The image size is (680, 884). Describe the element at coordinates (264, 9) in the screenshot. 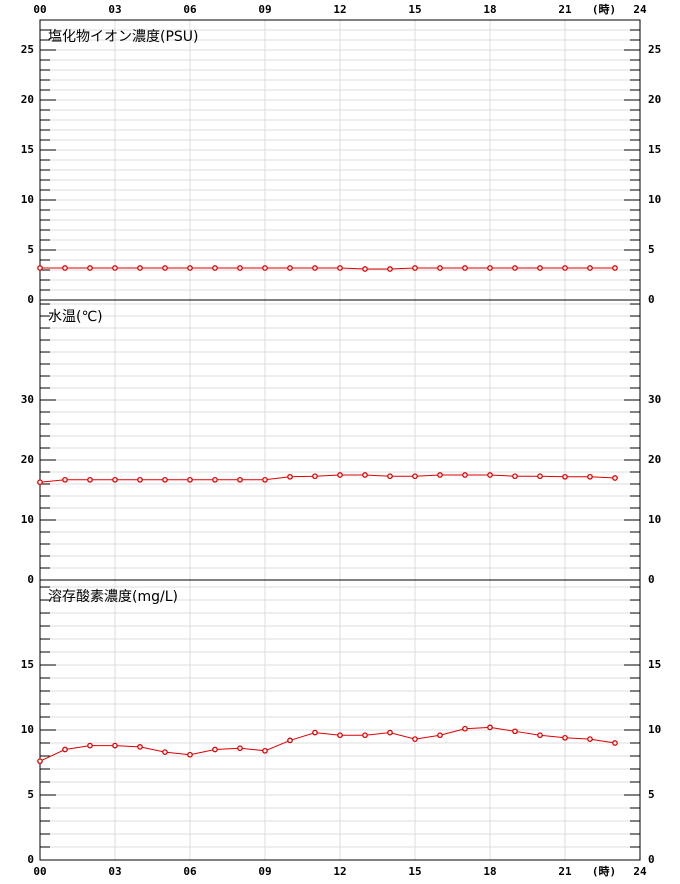

I see `x-tick-label: 09` at that location.